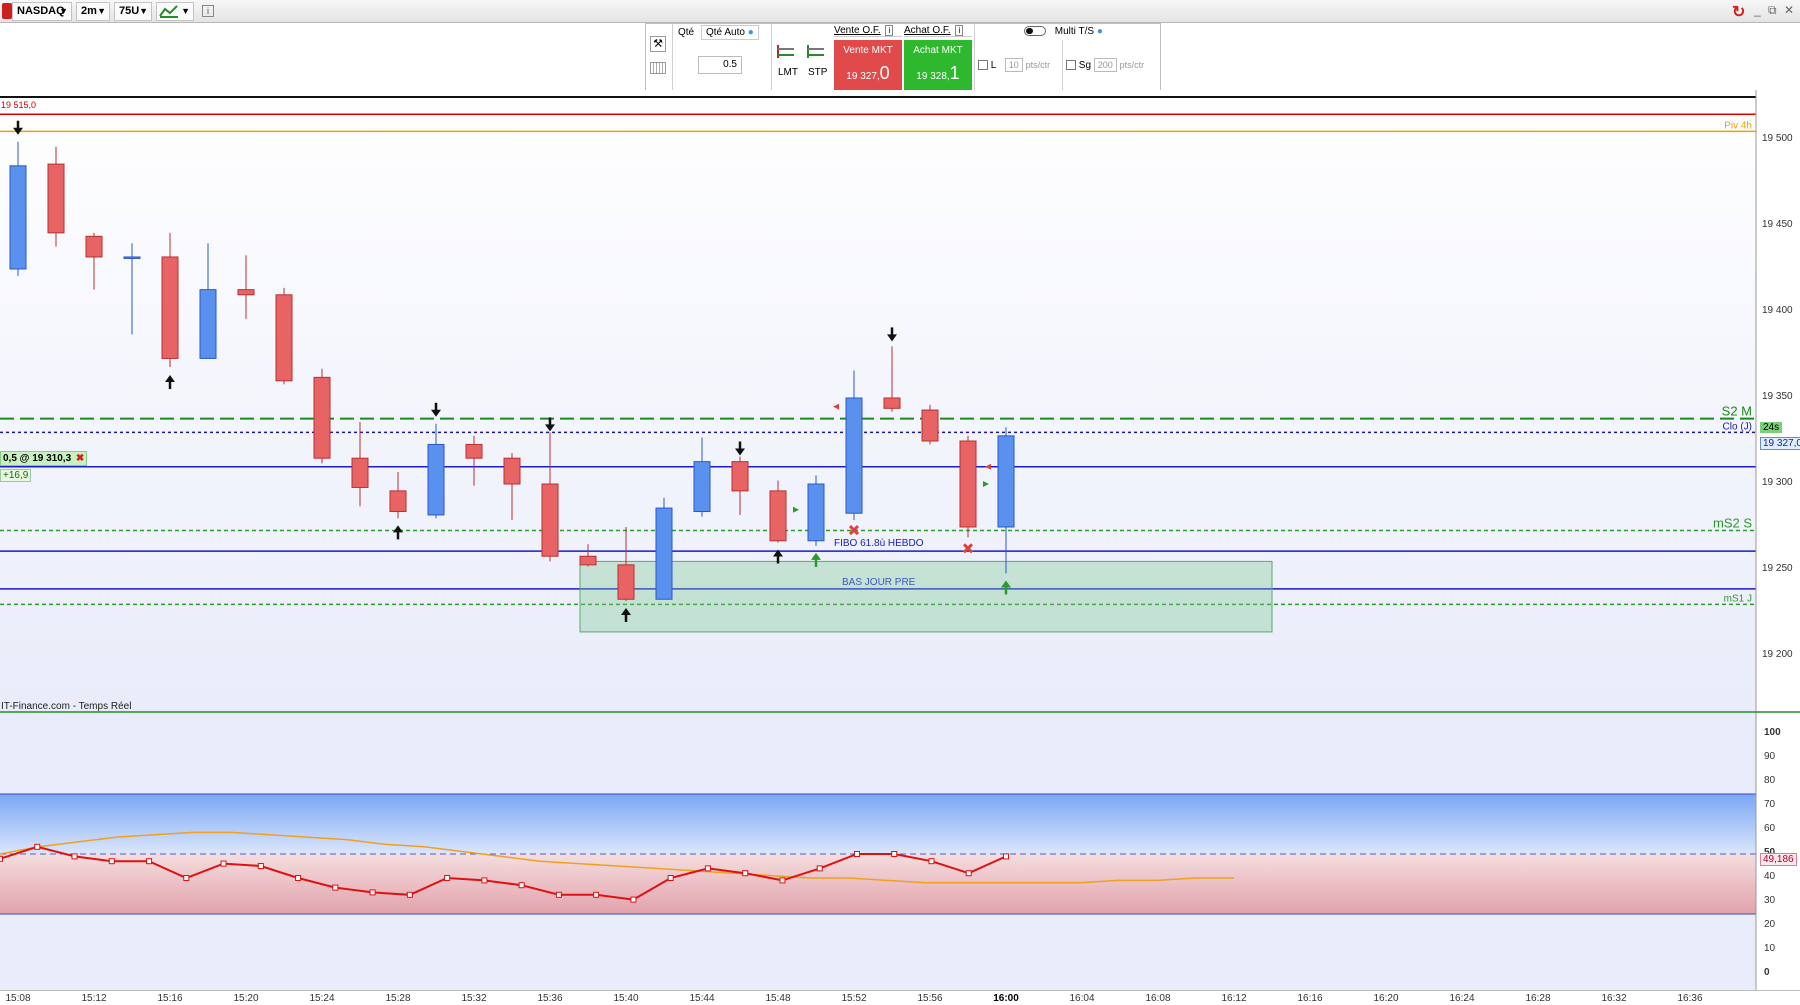 The image size is (1800, 1005). What do you see at coordinates (884, 73) in the screenshot?
I see `sell-mkt-price-big: 0` at bounding box center [884, 73].